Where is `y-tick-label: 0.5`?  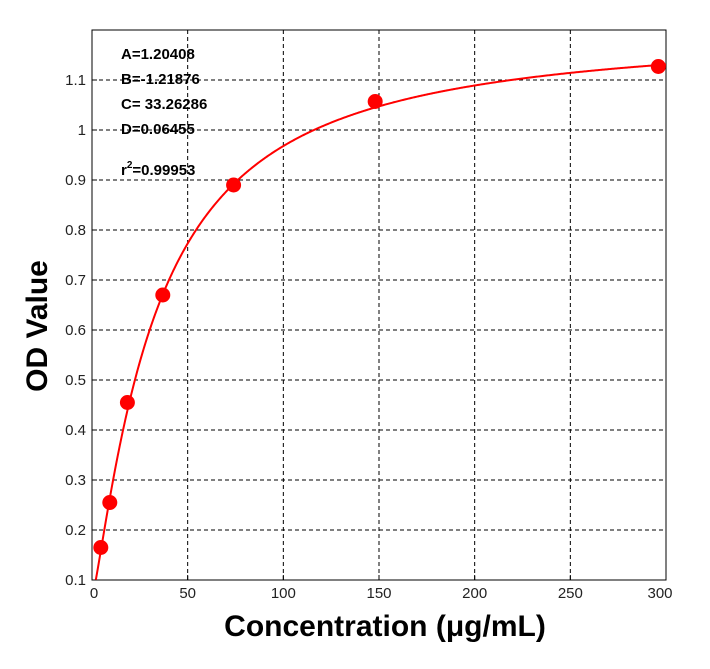 y-tick-label: 0.5 is located at coordinates (75, 380).